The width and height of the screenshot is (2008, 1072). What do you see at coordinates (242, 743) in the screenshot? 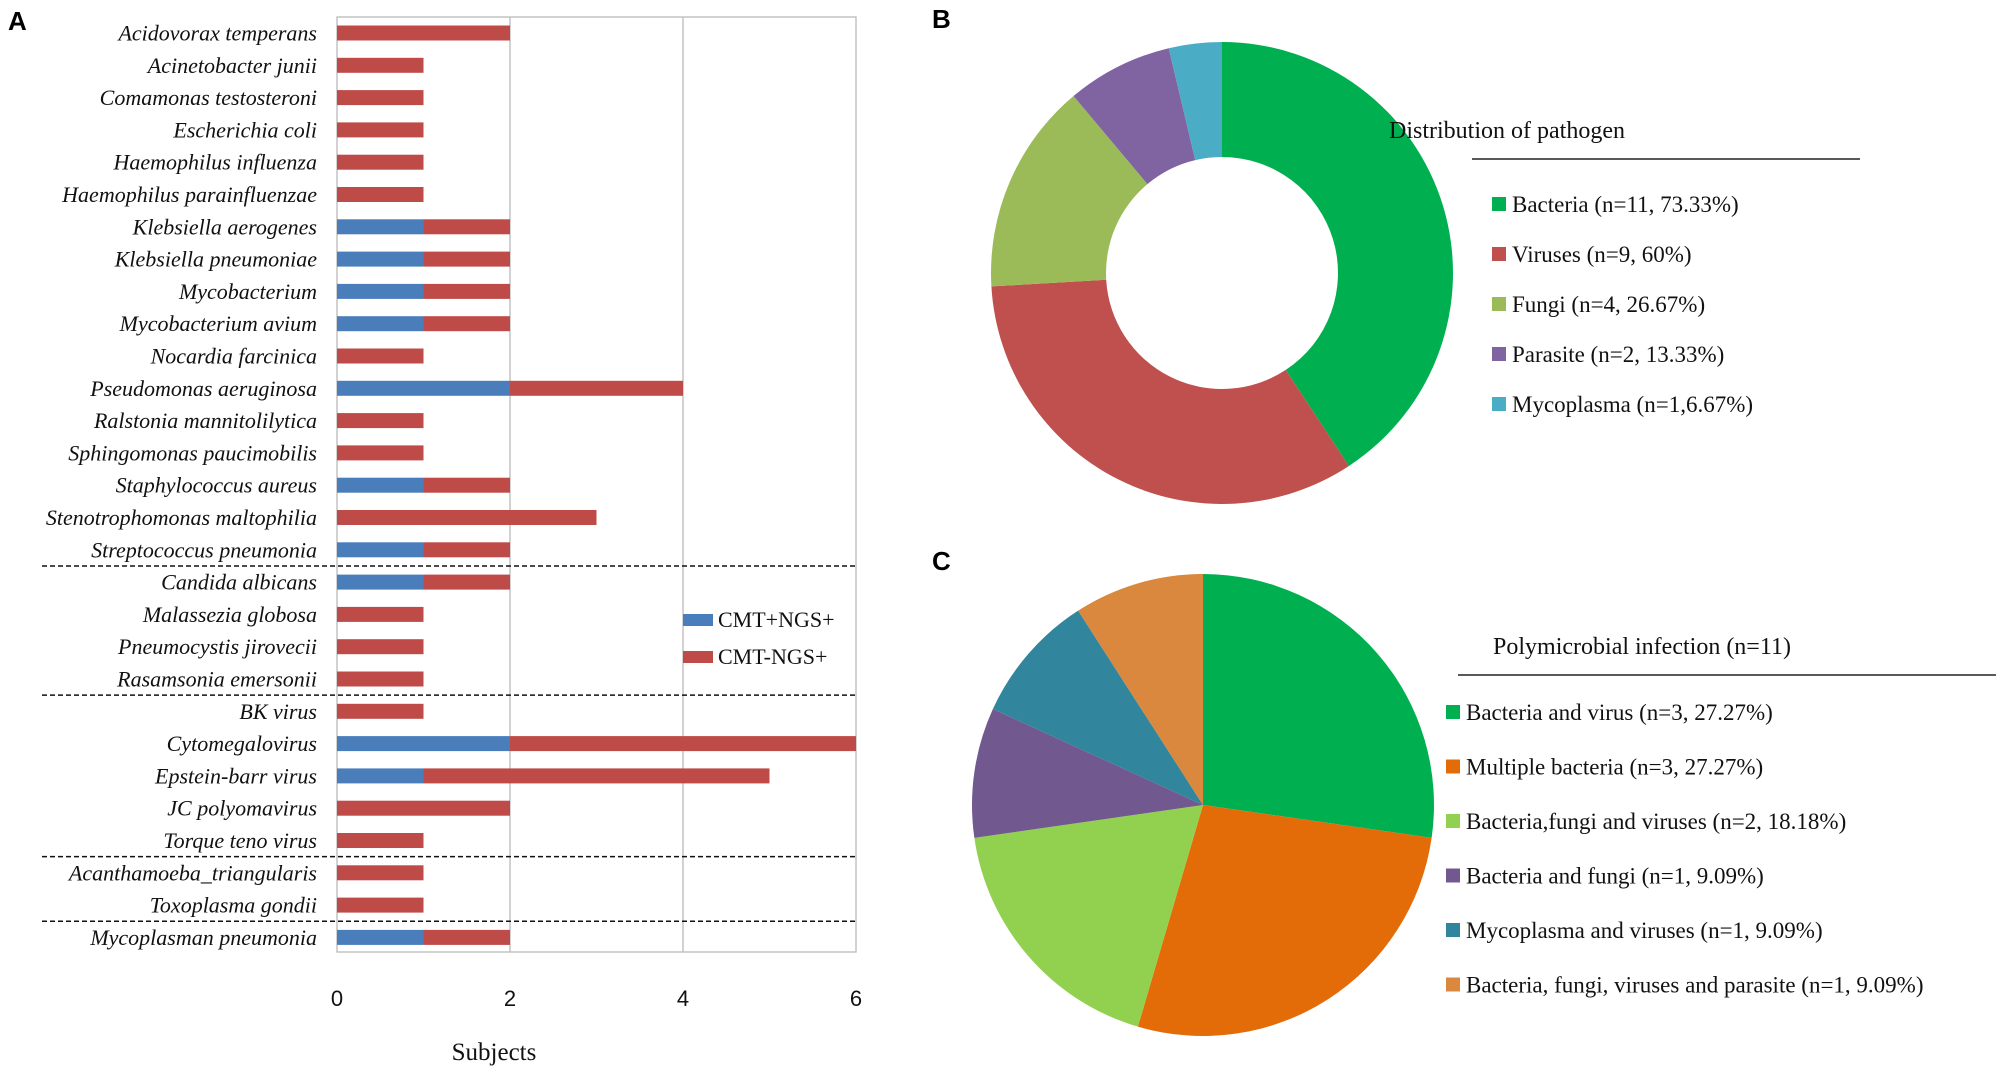
I see `category-label: Cytomegalovirus` at bounding box center [242, 743].